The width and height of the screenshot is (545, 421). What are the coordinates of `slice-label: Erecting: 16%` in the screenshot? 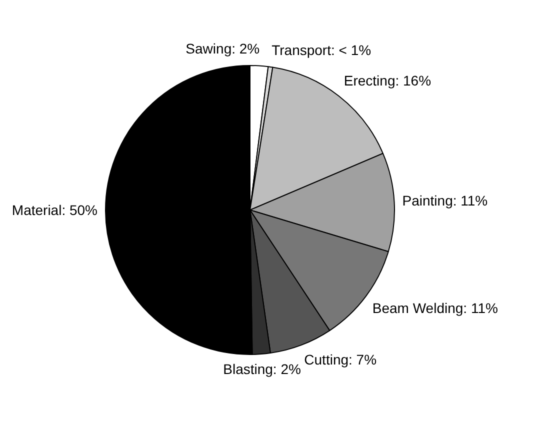 It's located at (388, 80).